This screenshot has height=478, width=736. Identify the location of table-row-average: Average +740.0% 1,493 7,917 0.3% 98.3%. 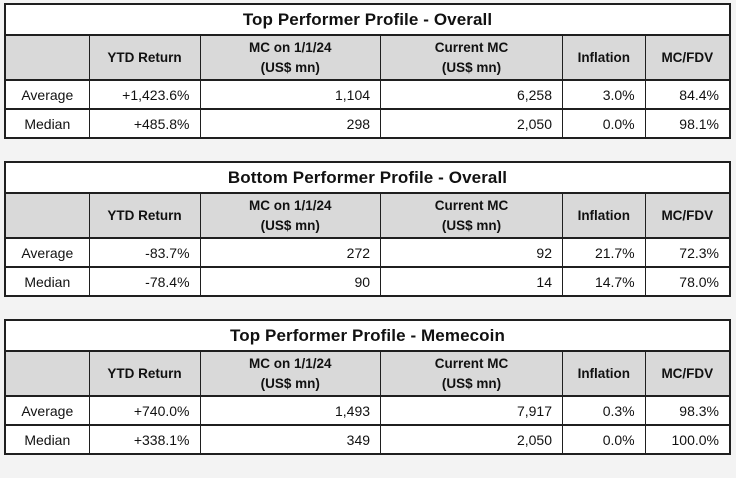
(367, 411).